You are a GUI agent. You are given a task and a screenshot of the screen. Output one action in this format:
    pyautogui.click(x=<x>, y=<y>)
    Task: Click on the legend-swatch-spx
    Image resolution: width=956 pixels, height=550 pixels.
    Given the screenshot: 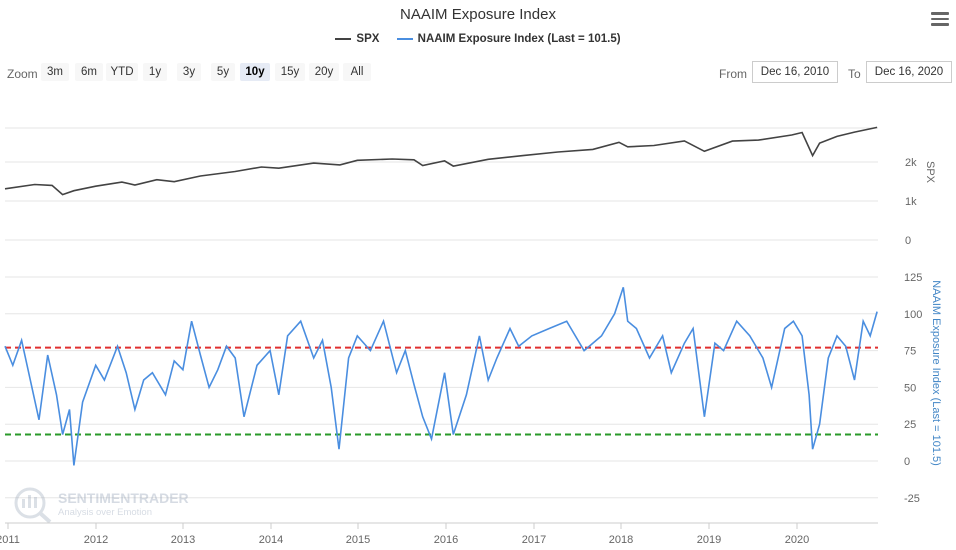 What is the action you would take?
    pyautogui.click(x=343, y=38)
    